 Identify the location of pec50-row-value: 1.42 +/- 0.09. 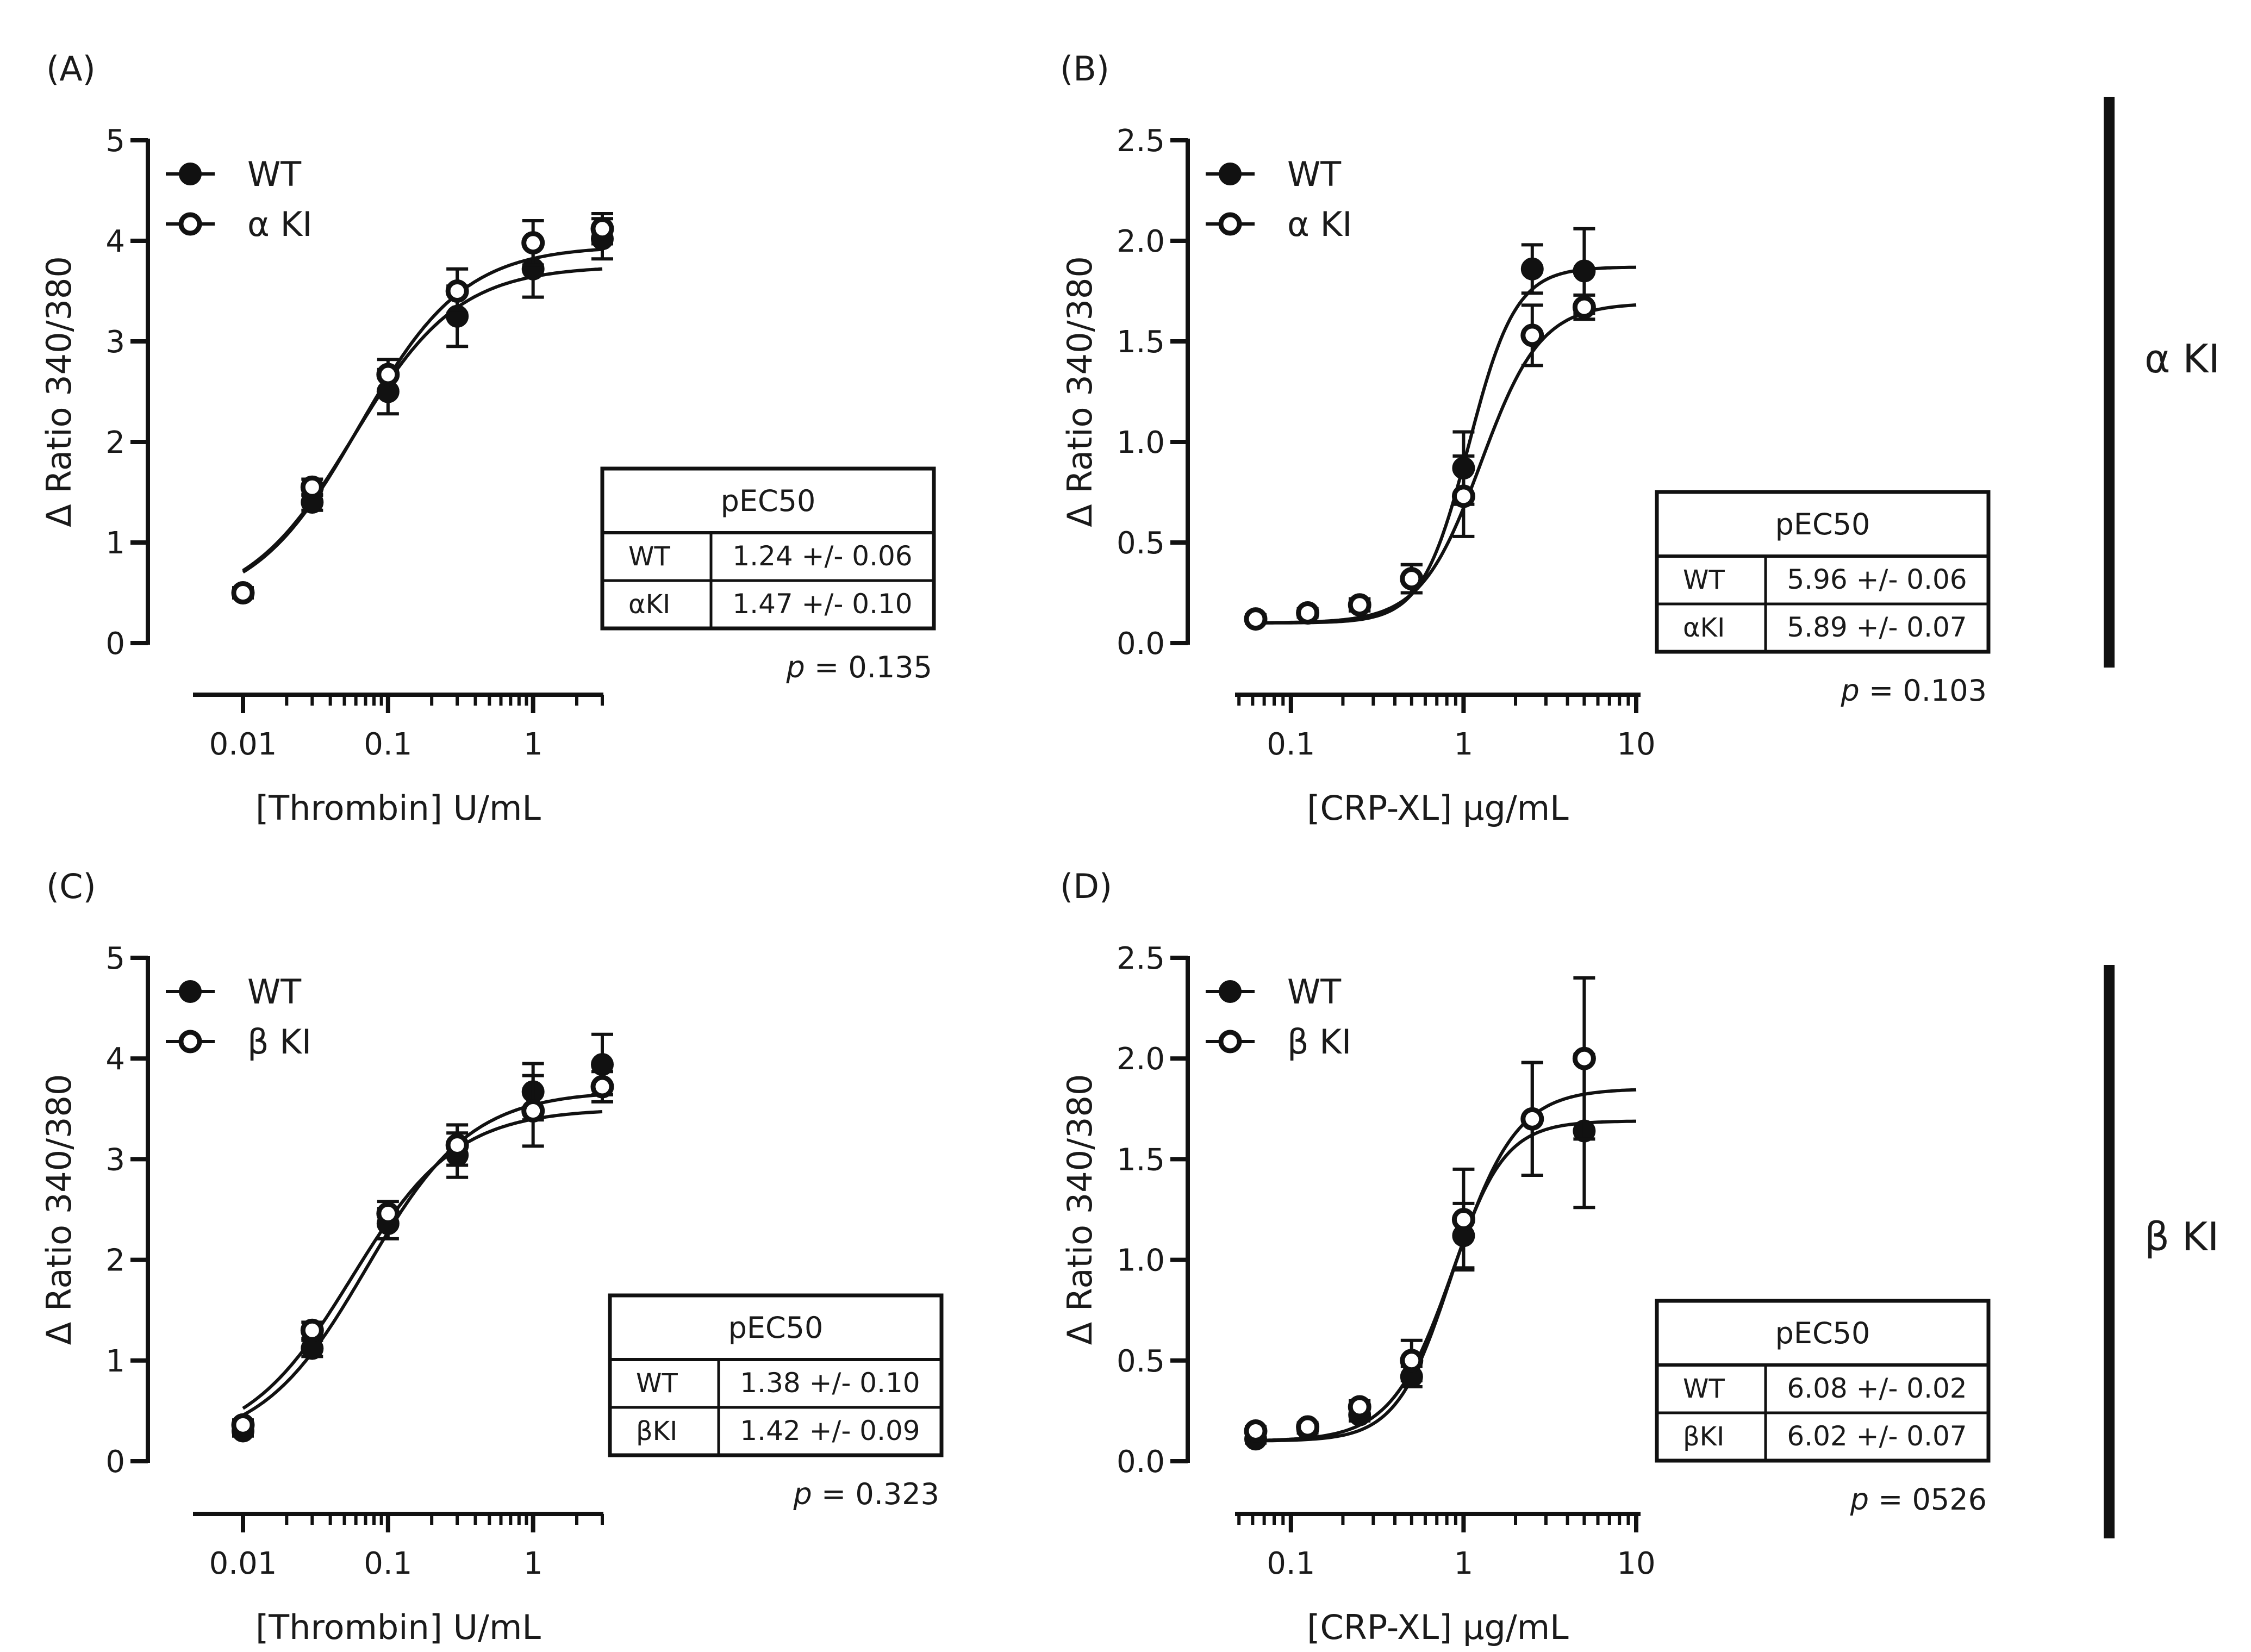
(830, 1431).